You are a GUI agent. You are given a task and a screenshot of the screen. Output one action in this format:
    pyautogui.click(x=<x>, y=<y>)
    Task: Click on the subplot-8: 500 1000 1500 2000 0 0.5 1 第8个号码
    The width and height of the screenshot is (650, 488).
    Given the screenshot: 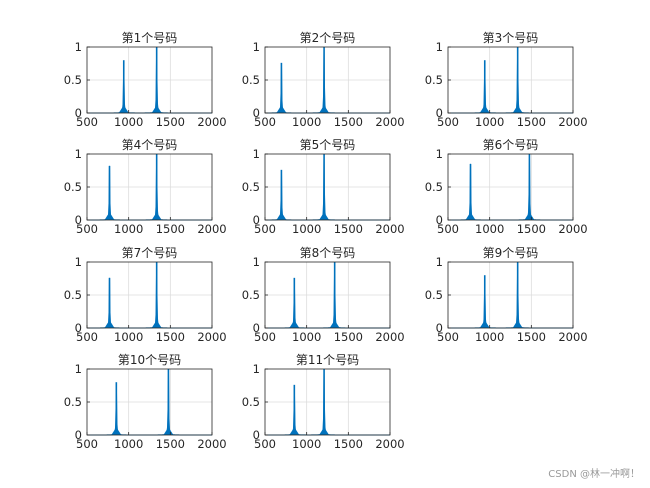 What is the action you would take?
    pyautogui.click(x=323, y=295)
    